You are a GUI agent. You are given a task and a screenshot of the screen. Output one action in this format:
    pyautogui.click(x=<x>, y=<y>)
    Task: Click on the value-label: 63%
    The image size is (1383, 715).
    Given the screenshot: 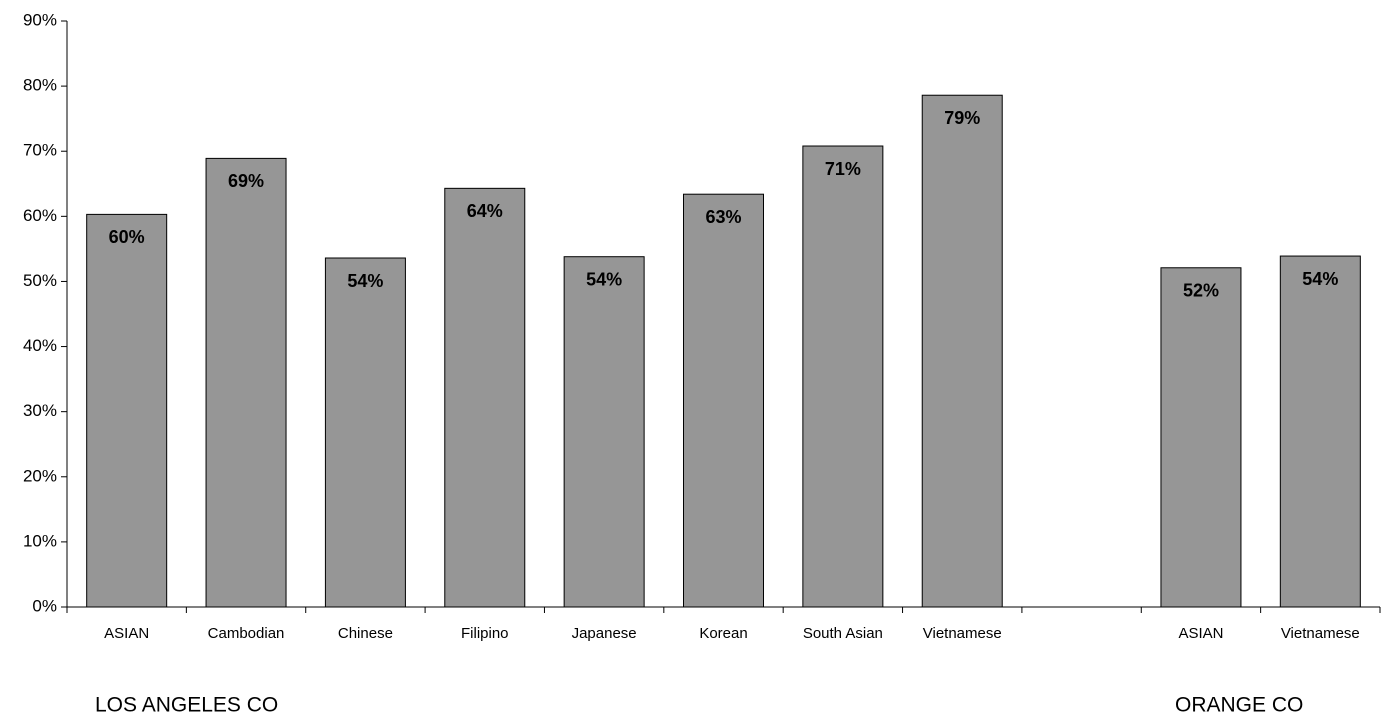 What is the action you would take?
    pyautogui.click(x=723, y=217)
    